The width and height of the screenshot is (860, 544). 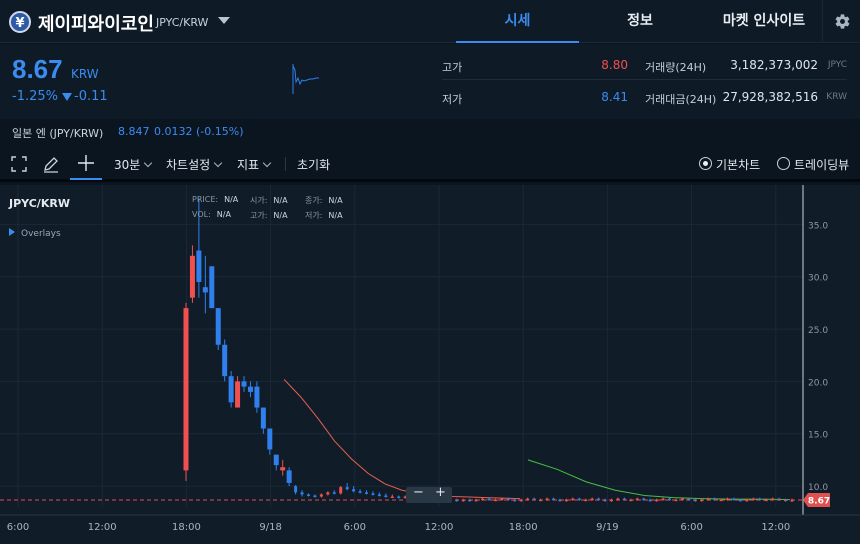 I want to click on indicators-select: 지표, so click(x=254, y=164).